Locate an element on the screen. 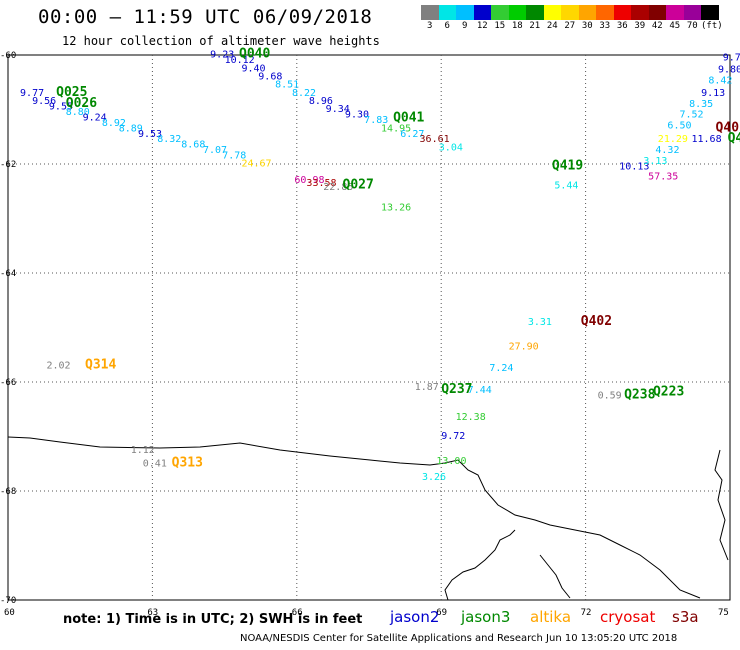  wave-height-value: 10.13 is located at coordinates (634, 166).